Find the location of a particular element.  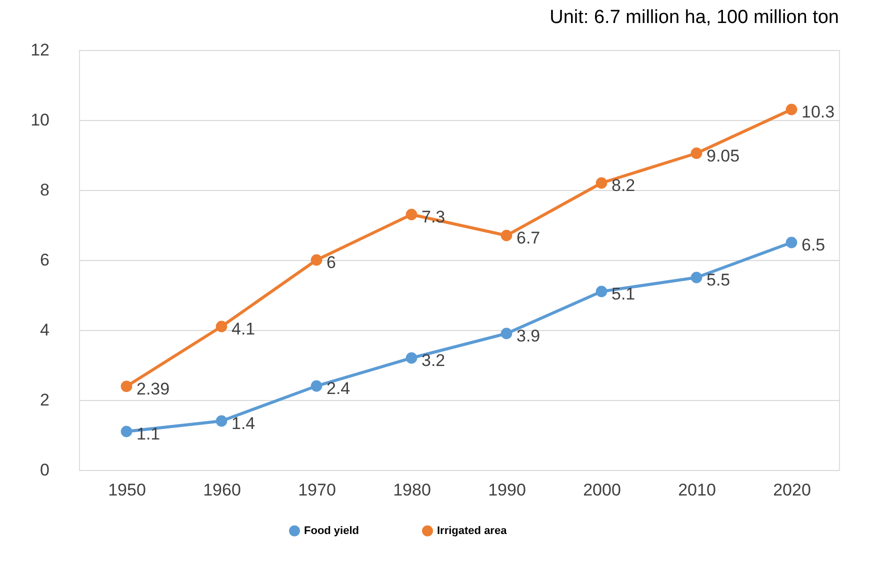

x-tick-label: 1950 is located at coordinates (127, 490).